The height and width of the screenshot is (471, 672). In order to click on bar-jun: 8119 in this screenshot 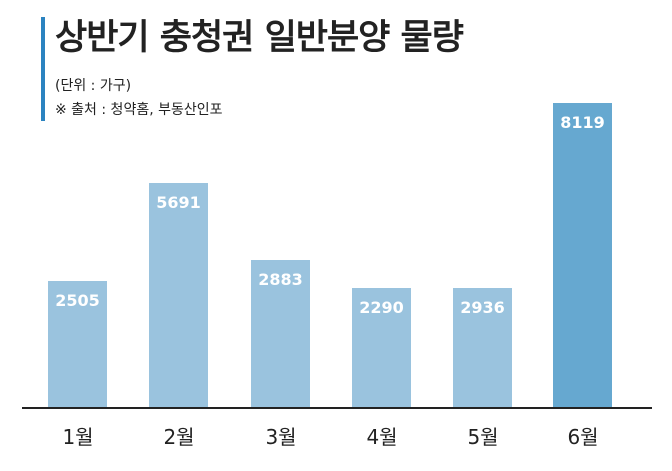, I will do `click(582, 255)`.